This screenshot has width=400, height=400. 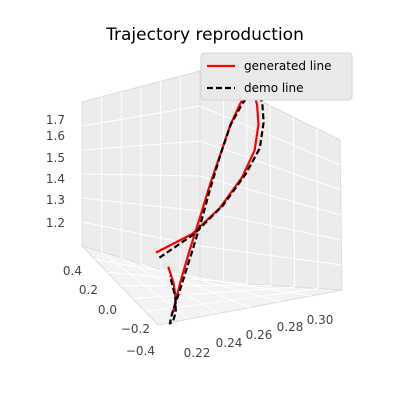 What do you see at coordinates (140, 351) in the screenshot?
I see `y-tick-label: −0.4` at bounding box center [140, 351].